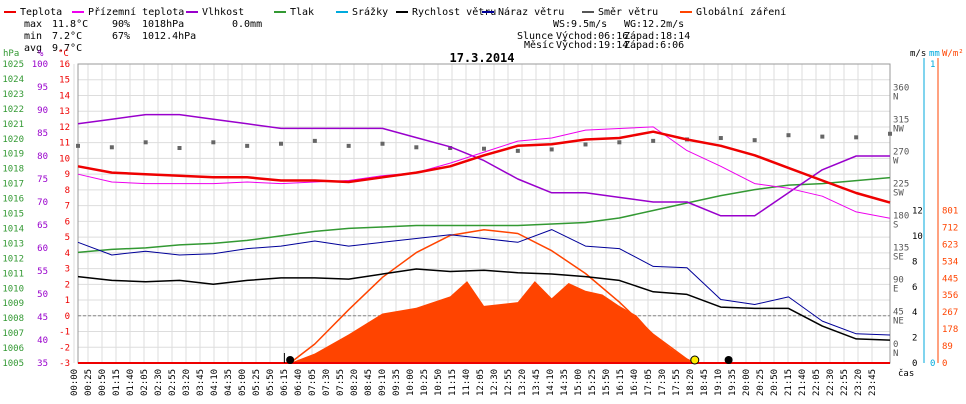 The image size is (966, 404). I want to click on stats-min-press: 1012.4hPa, so click(169, 36).